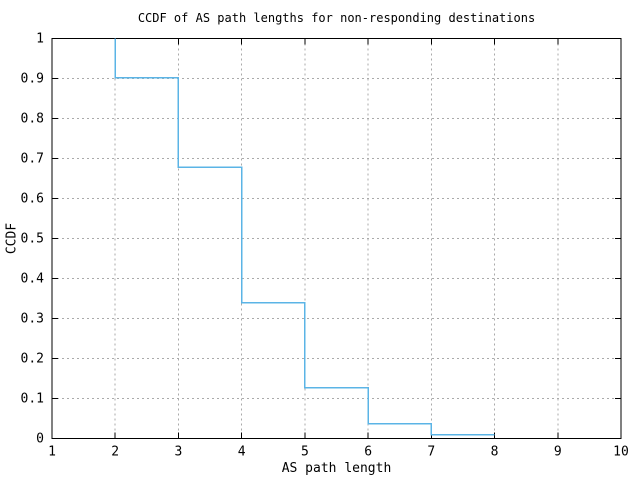 This screenshot has height=480, width=640. What do you see at coordinates (431, 452) in the screenshot?
I see `x-tick-label: 7` at bounding box center [431, 452].